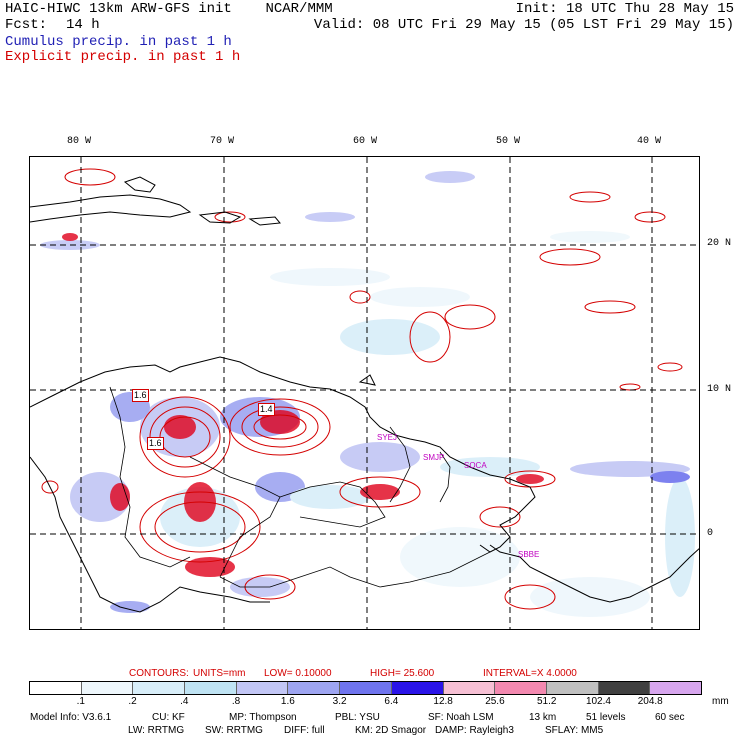  I want to click on colorbar-tick-label: .2, so click(132, 701).